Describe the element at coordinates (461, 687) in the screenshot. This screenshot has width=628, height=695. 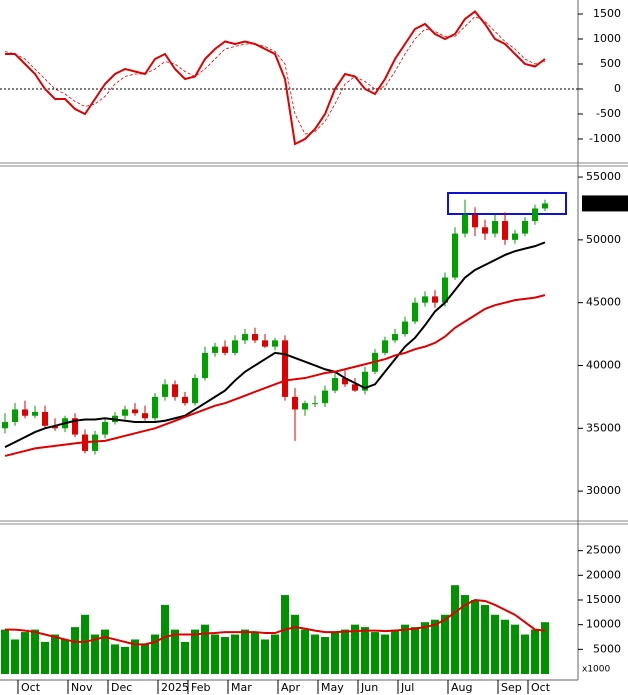
I see `x-tick-label: Aug` at that location.